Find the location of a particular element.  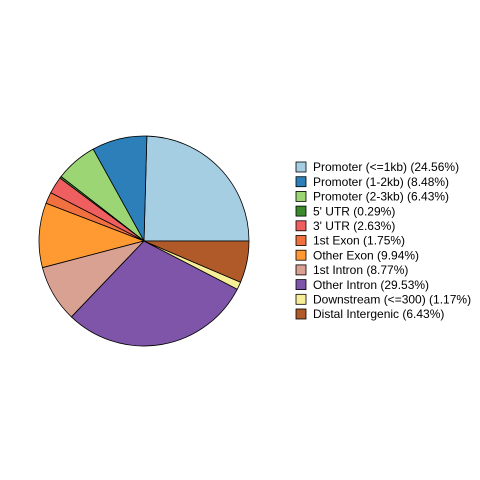

legend-label: 3' UTR (2.63%) is located at coordinates (354, 226).